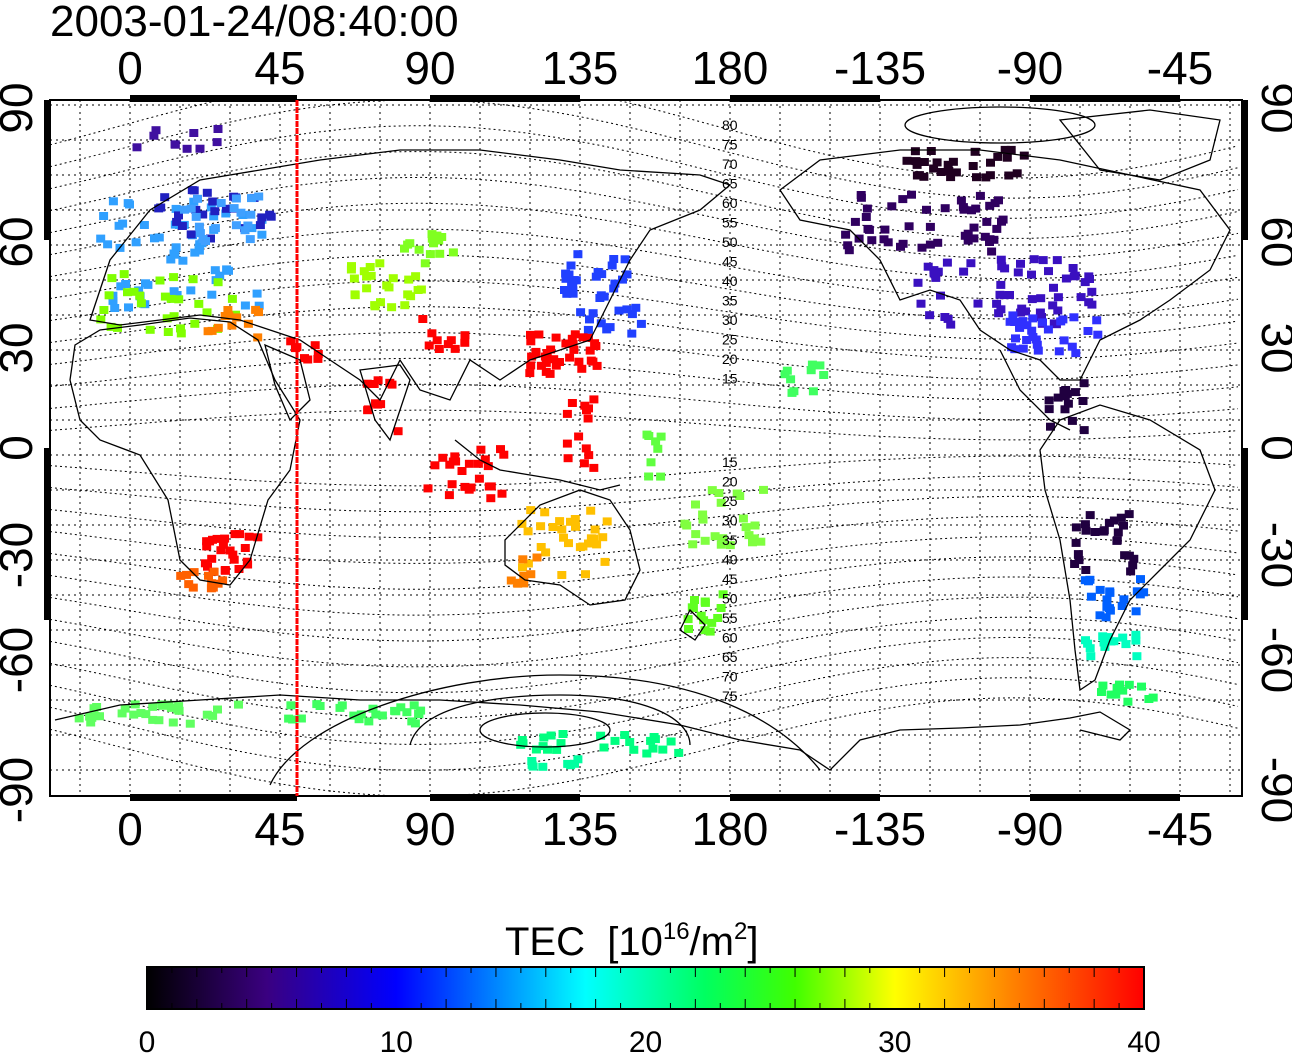  What do you see at coordinates (1272, 241) in the screenshot?
I see `y-right-label: 60` at bounding box center [1272, 241].